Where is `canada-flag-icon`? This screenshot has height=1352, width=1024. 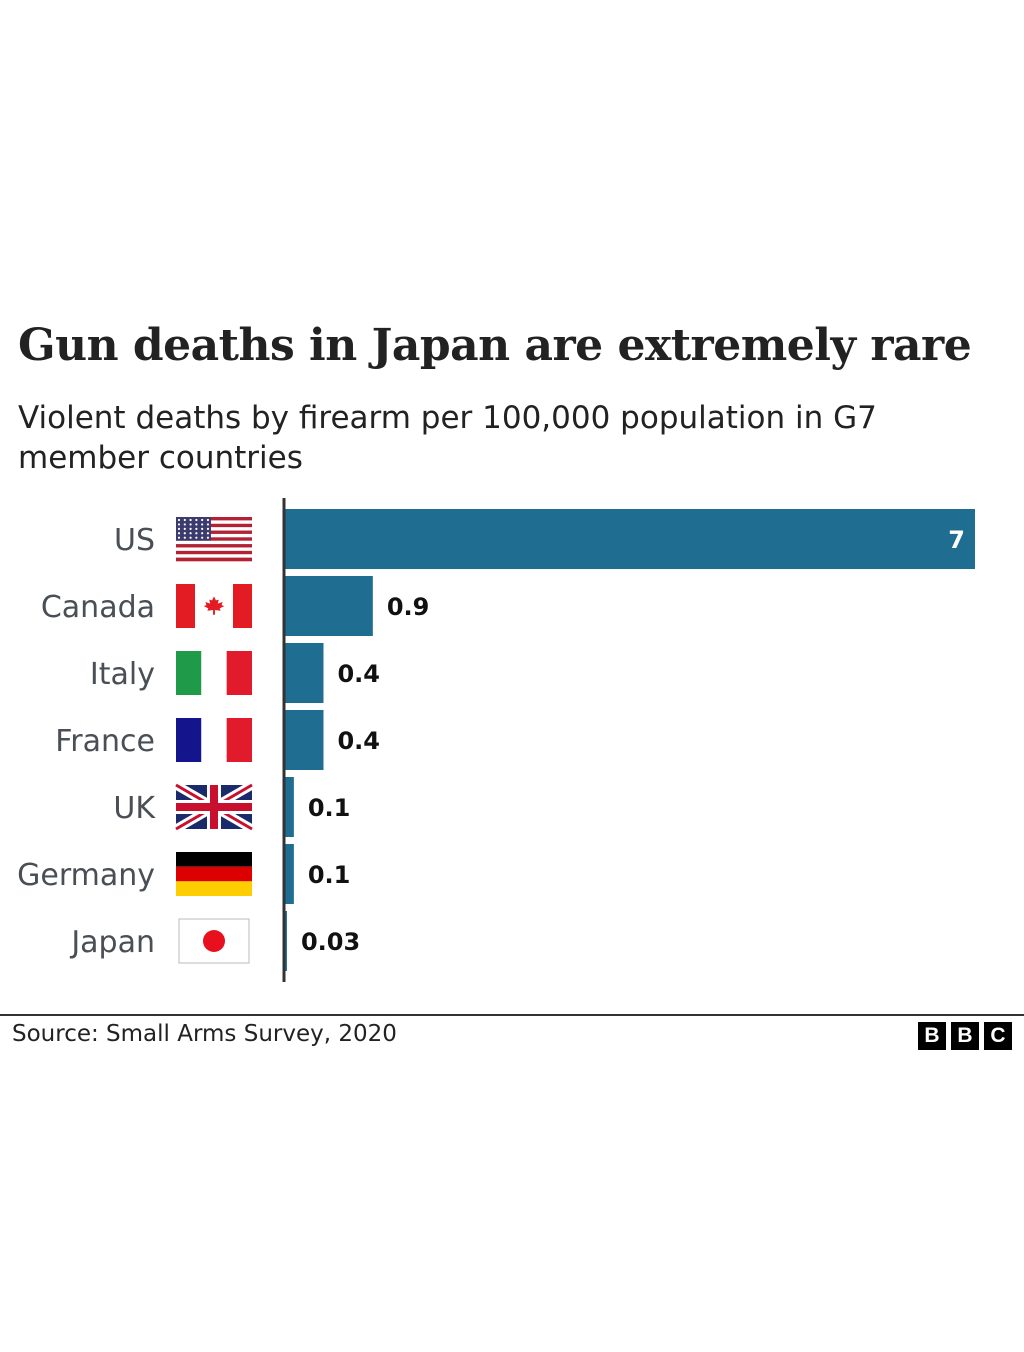
canada-flag-icon is located at coordinates (214, 606).